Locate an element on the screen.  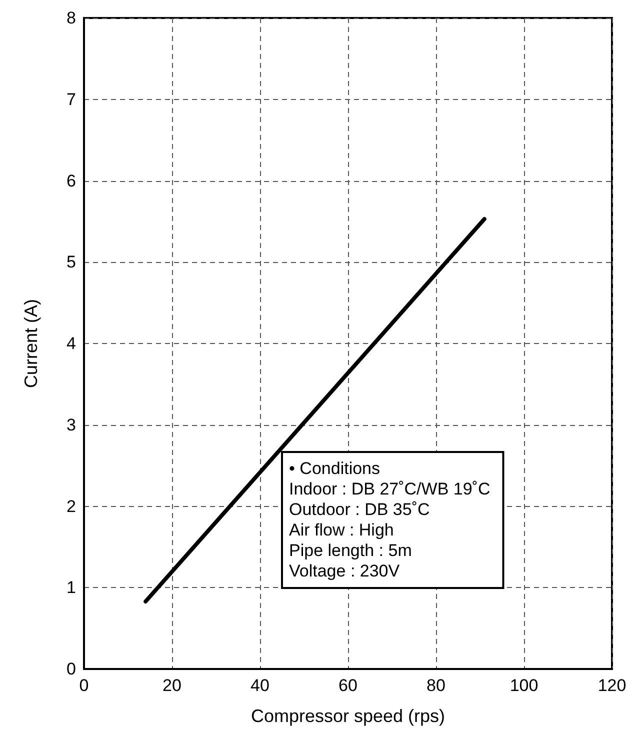
x-tick-label: 20 is located at coordinates (172, 685).